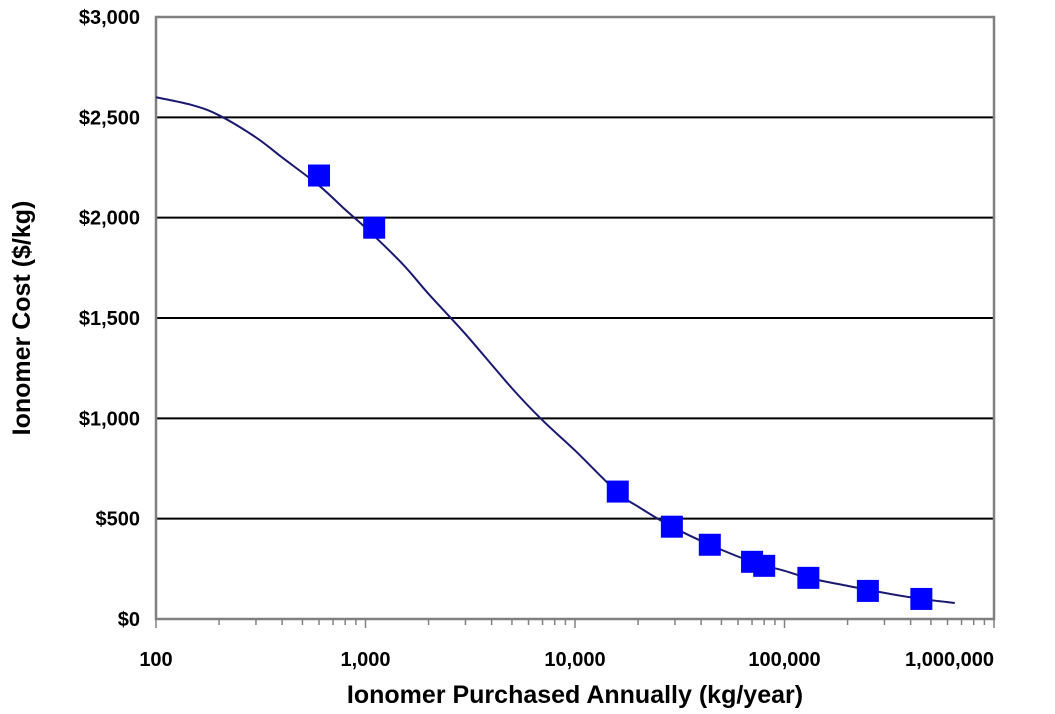 The image size is (1055, 714). Describe the element at coordinates (575, 623) in the screenshot. I see `axis-ticks` at that location.